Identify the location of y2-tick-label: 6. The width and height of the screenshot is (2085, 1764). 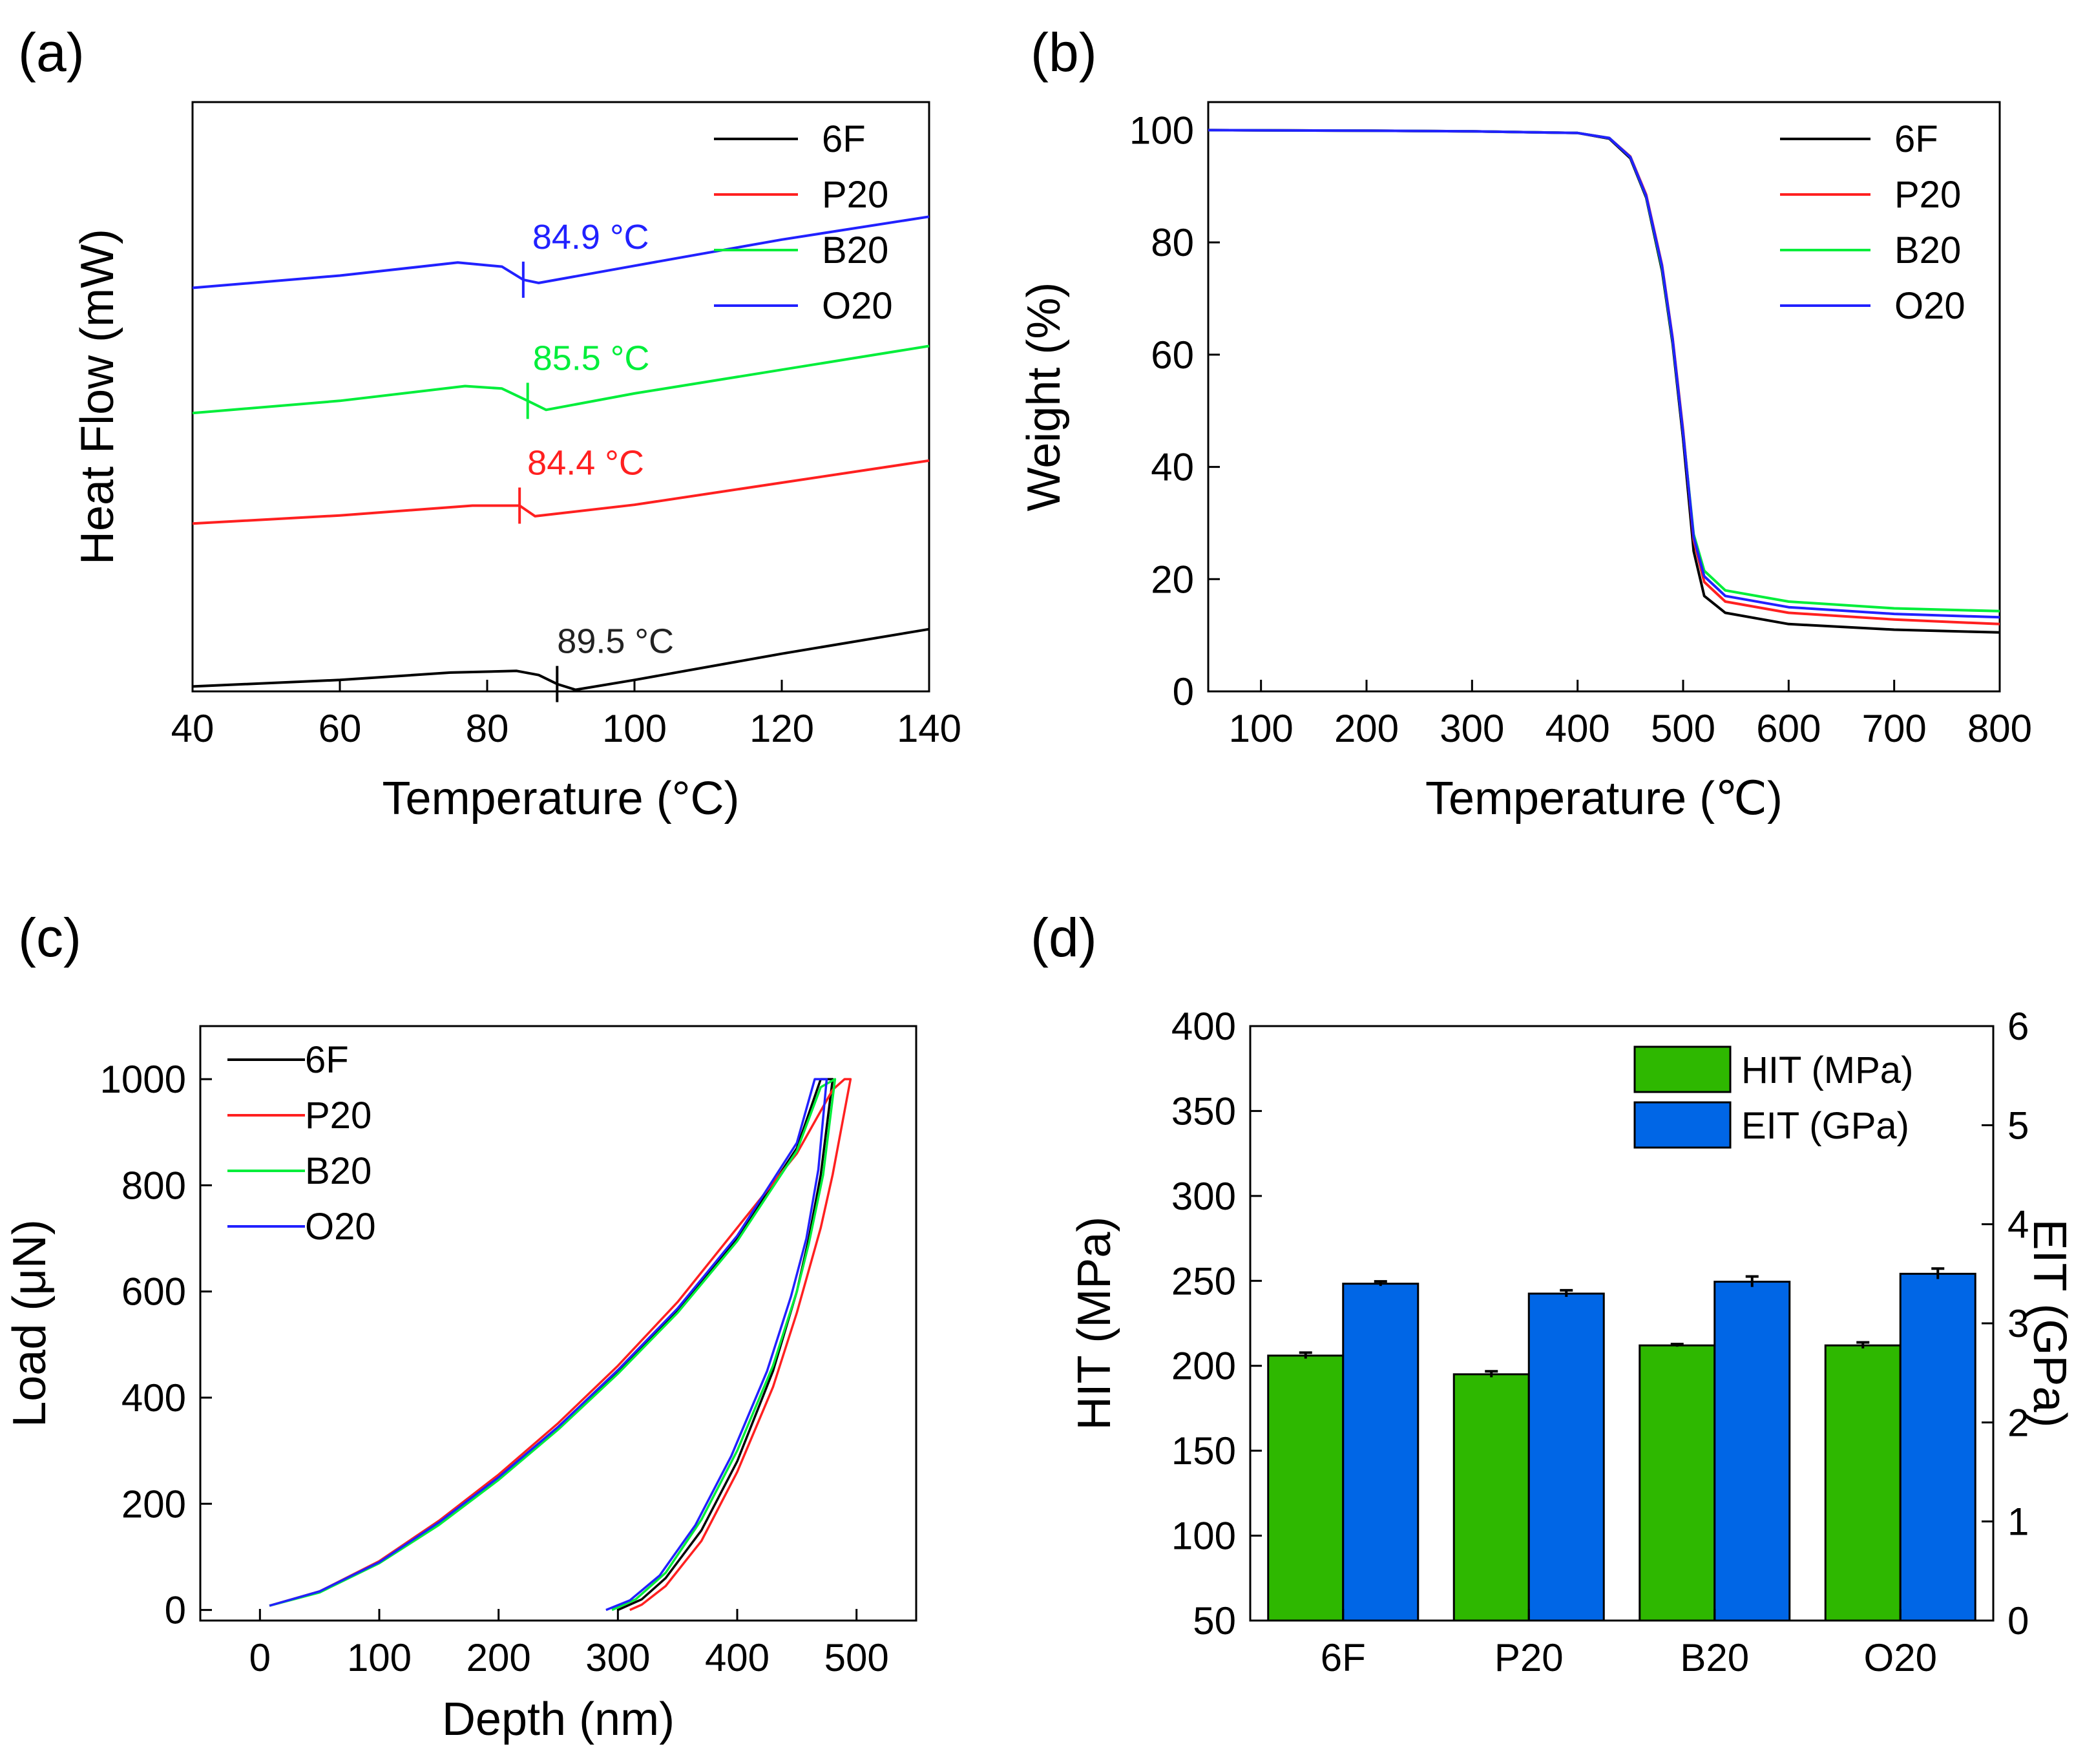
(2018, 1027).